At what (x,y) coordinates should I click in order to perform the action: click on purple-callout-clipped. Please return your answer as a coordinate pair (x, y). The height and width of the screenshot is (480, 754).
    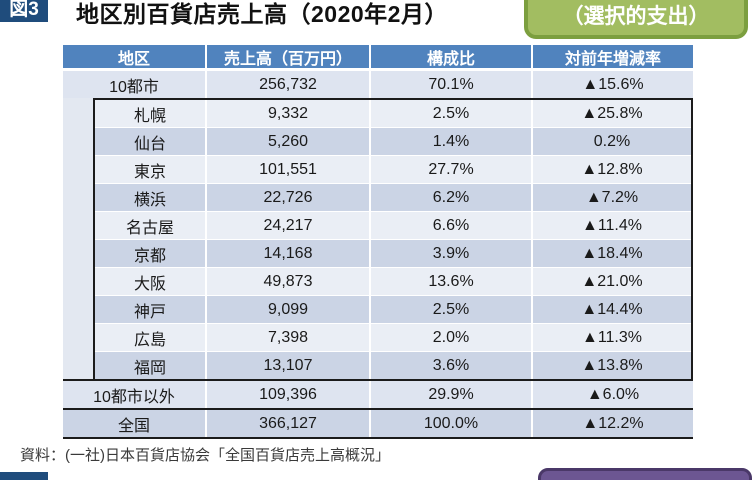
    Looking at the image, I should click on (645, 474).